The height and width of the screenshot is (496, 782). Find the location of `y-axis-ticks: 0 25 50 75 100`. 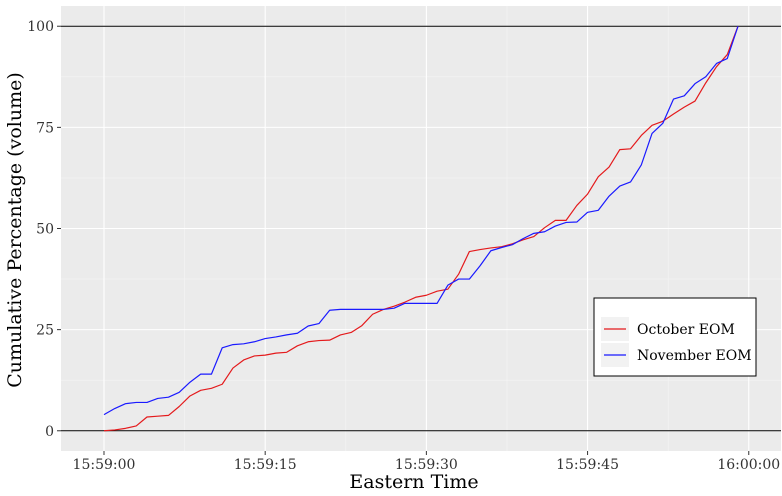

y-axis-ticks: 0 25 50 75 100 is located at coordinates (44, 229).